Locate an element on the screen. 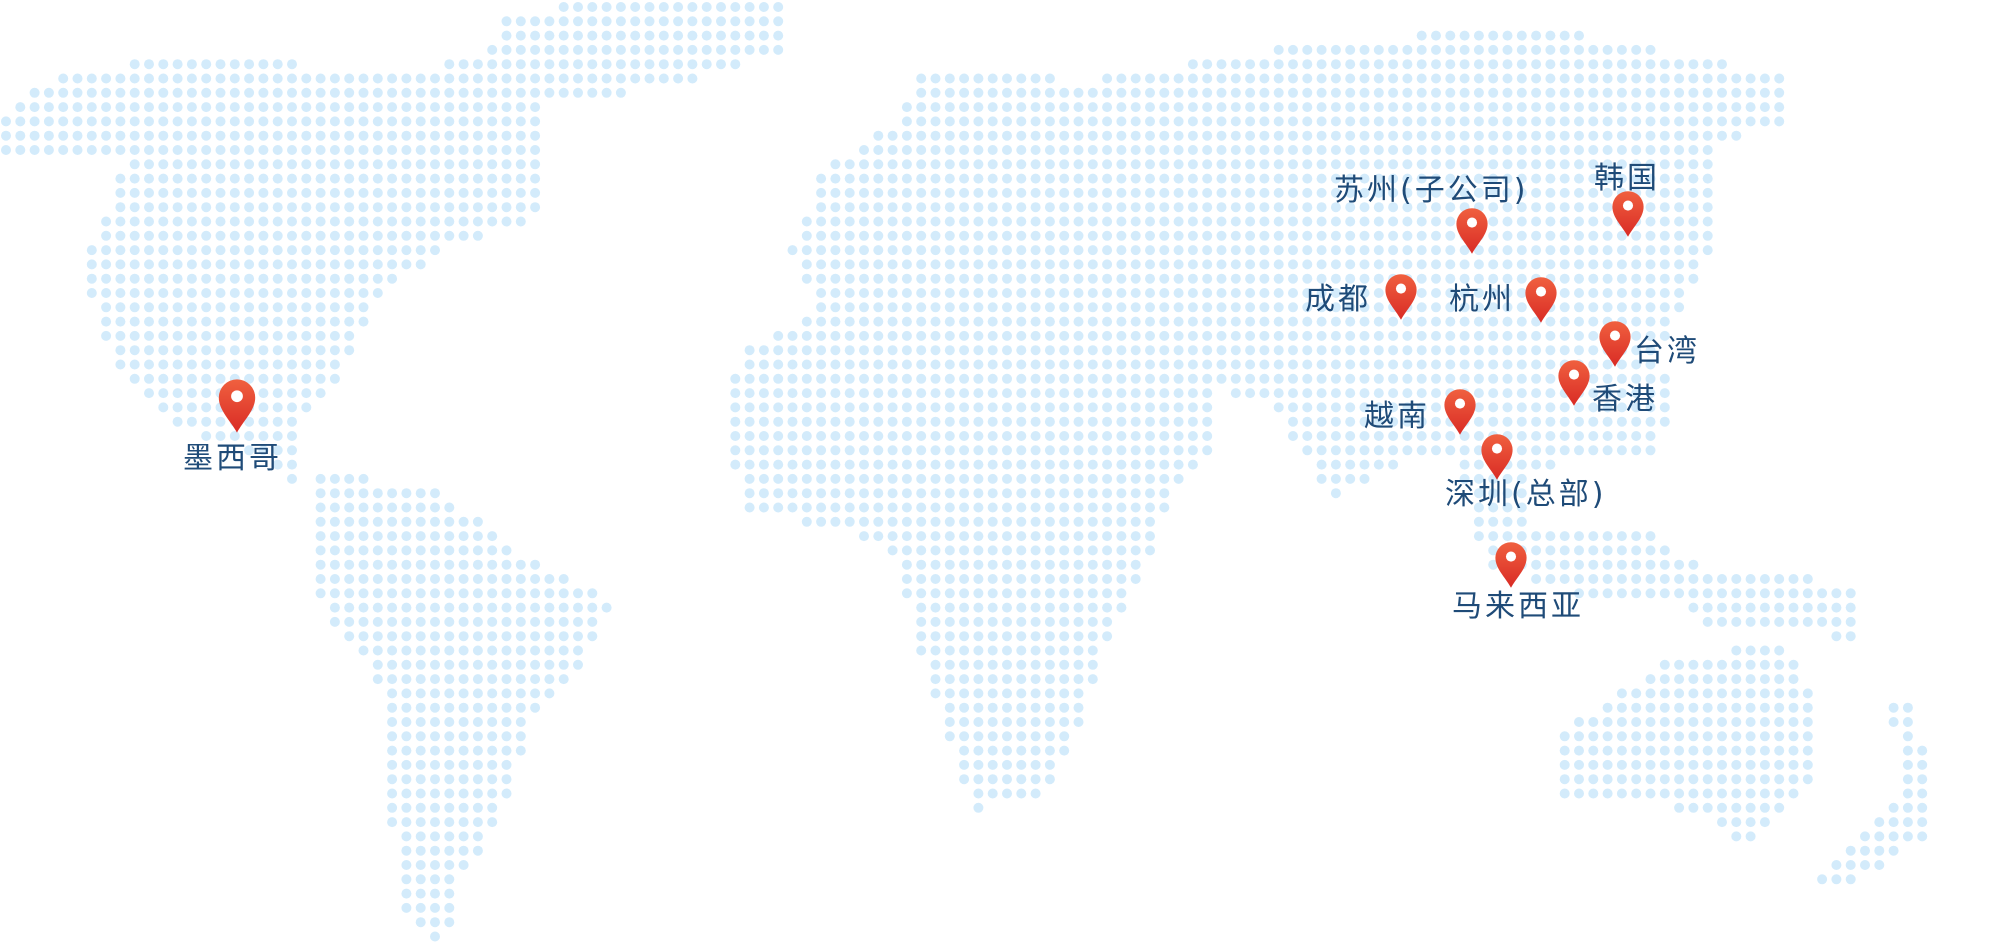  map-pin-icon-mexico is located at coordinates (237, 406).